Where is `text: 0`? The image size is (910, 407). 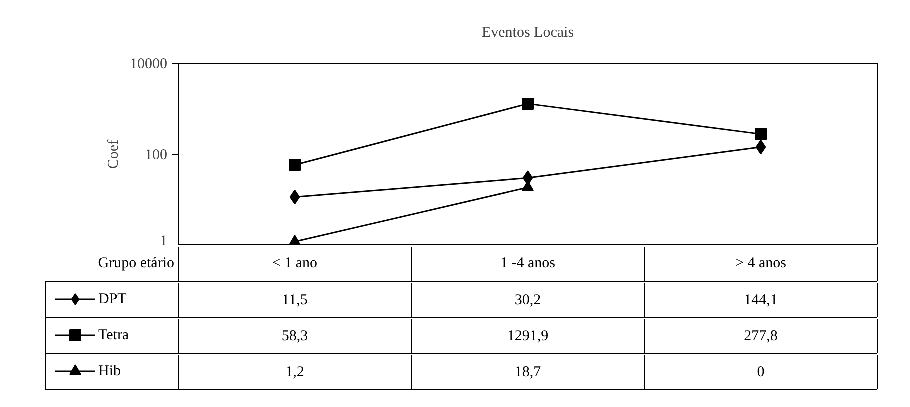 text: 0 is located at coordinates (761, 372).